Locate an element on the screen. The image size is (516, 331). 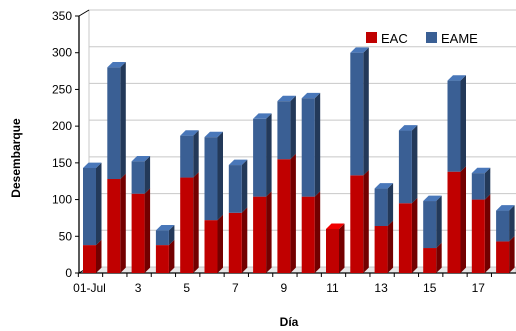
bar-eac-15-side is located at coordinates (439, 257).